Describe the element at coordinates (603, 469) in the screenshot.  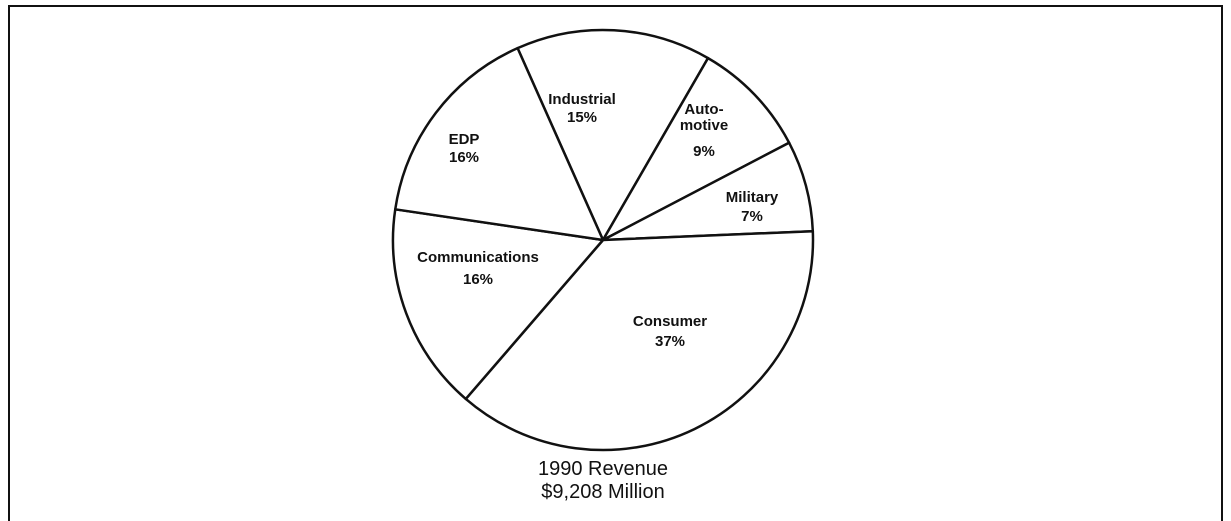
I see `chart-title: 1990 Revenue` at that location.